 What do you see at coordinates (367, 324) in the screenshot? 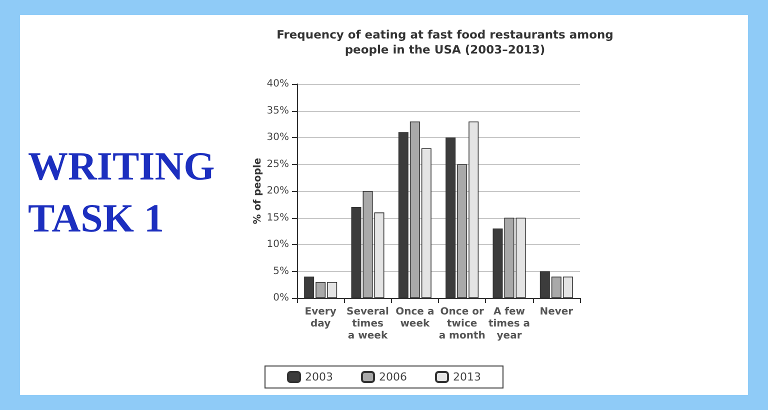
I see `x-tick-label: Several times a week` at bounding box center [367, 324].